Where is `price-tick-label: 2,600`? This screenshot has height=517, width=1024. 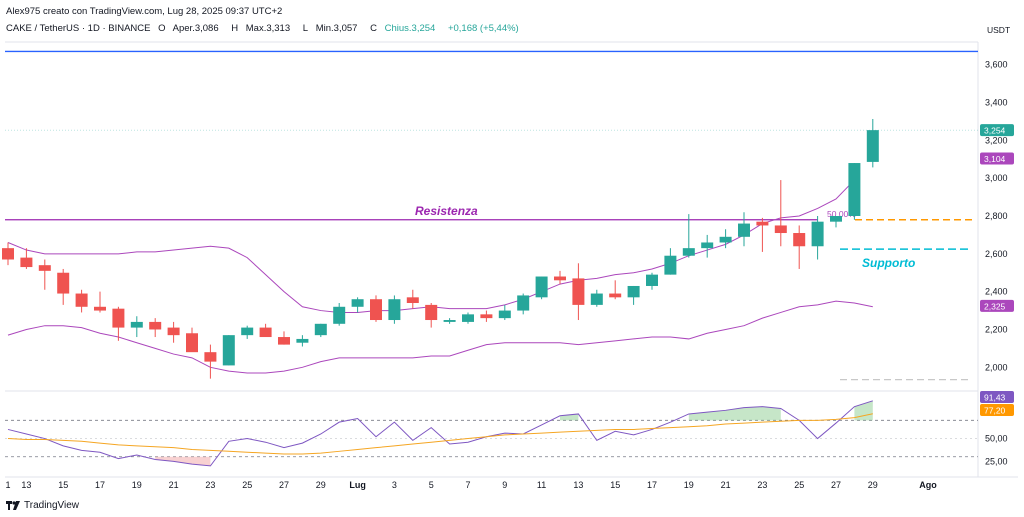 price-tick-label: 2,600 is located at coordinates (996, 254).